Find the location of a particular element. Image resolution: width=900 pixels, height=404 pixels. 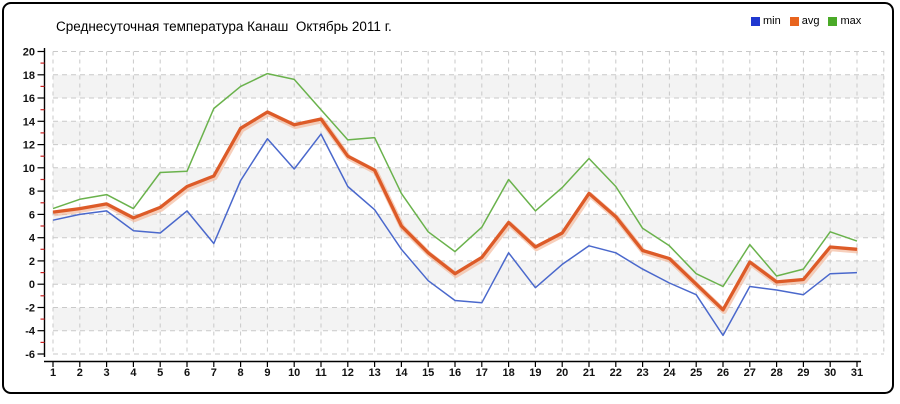

x-tick-label: 7 is located at coordinates (214, 373).